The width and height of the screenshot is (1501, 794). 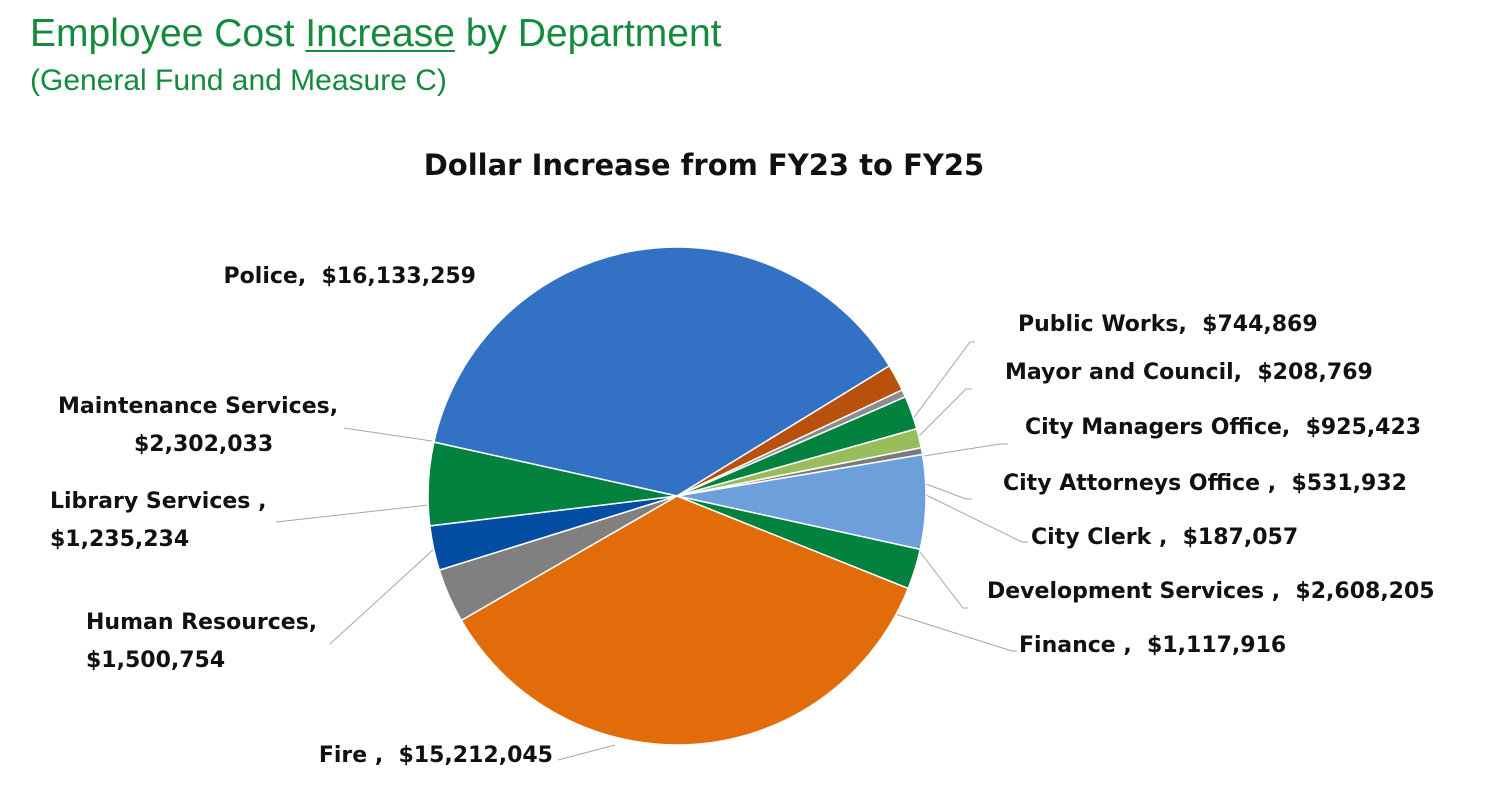 What do you see at coordinates (238, 80) in the screenshot?
I see `slide-subtitle: (General Fund and Measure C)` at bounding box center [238, 80].